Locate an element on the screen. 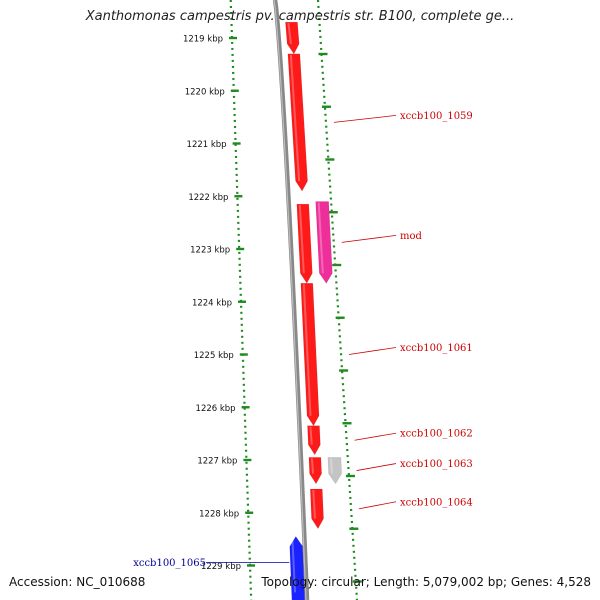  genome-backbone-highlight is located at coordinates (290, 300).